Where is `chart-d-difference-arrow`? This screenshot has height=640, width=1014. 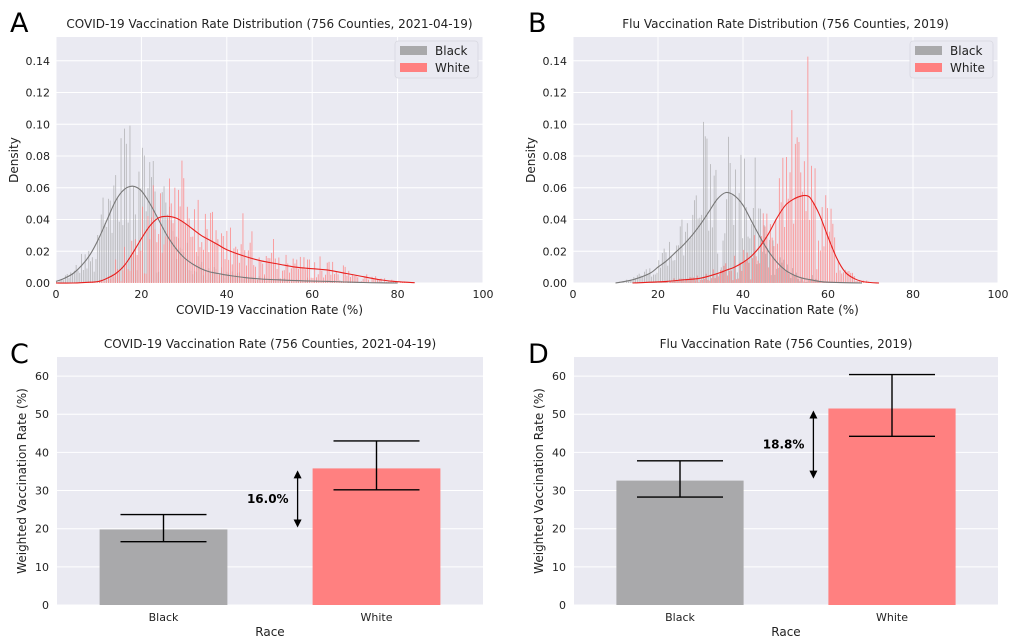
chart-d-difference-arrow is located at coordinates (813, 444).